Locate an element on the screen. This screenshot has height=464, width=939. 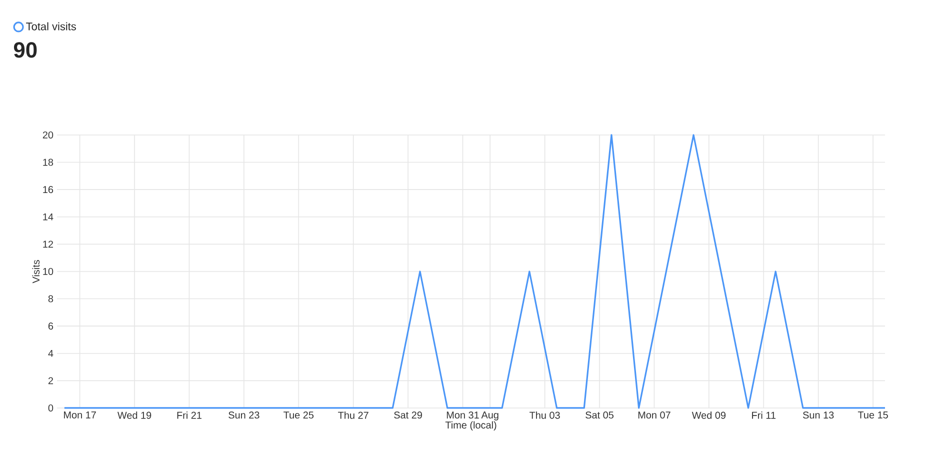
x-tick-label: Wed 09 is located at coordinates (709, 415).